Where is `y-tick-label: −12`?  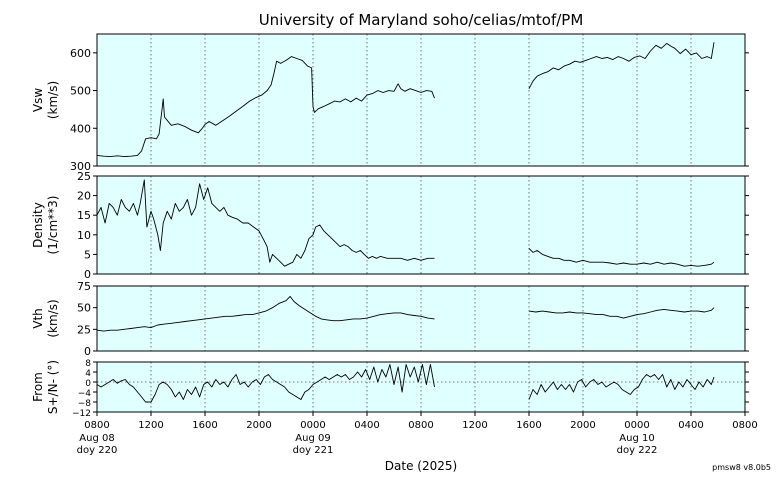
y-tick-label: −12 is located at coordinates (81, 414).